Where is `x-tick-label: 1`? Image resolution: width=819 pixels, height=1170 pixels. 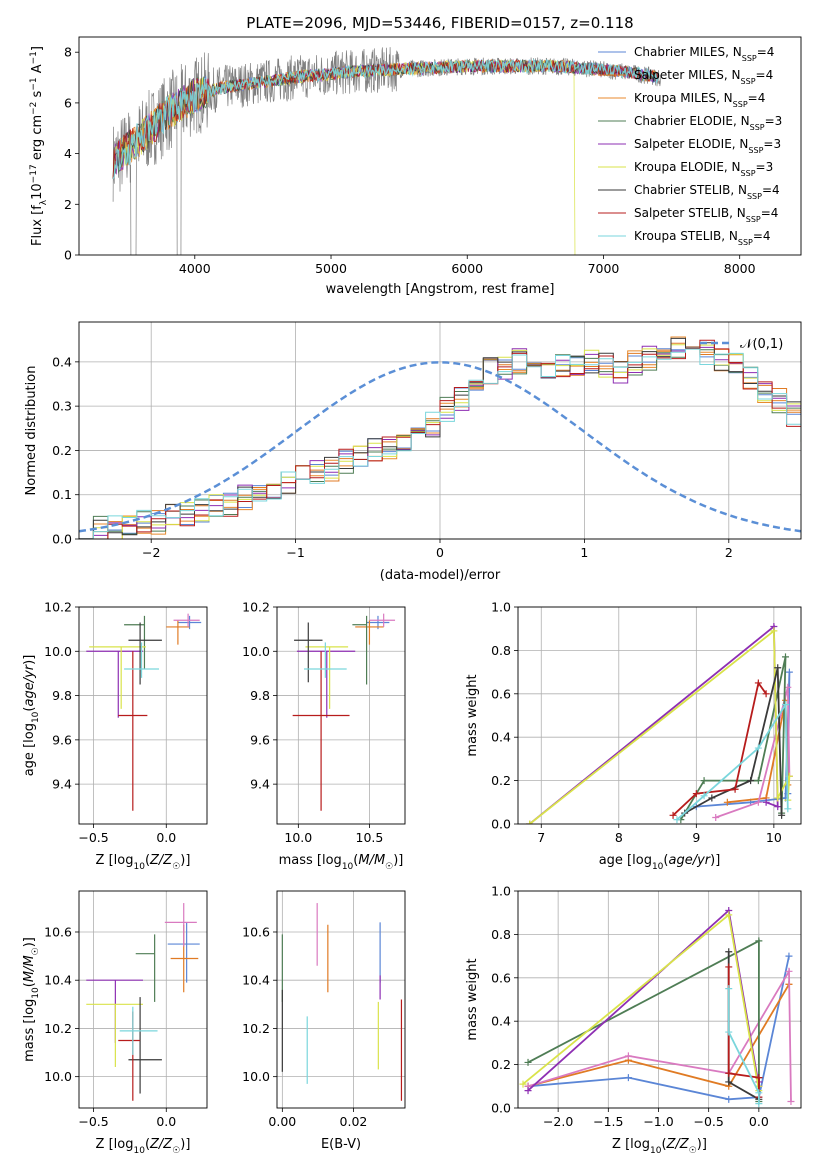 x-tick-label: 1 is located at coordinates (584, 552).